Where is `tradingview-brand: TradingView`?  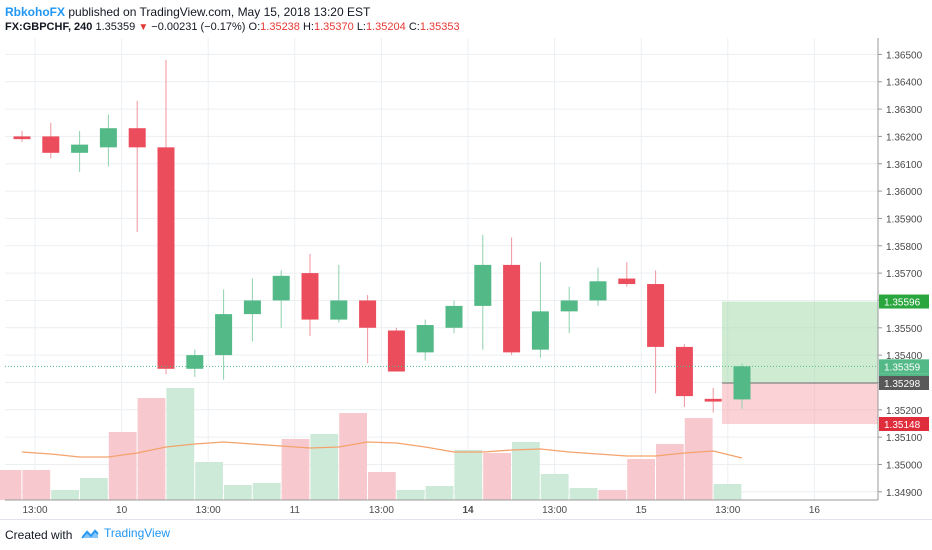
tradingview-brand: TradingView is located at coordinates (137, 533).